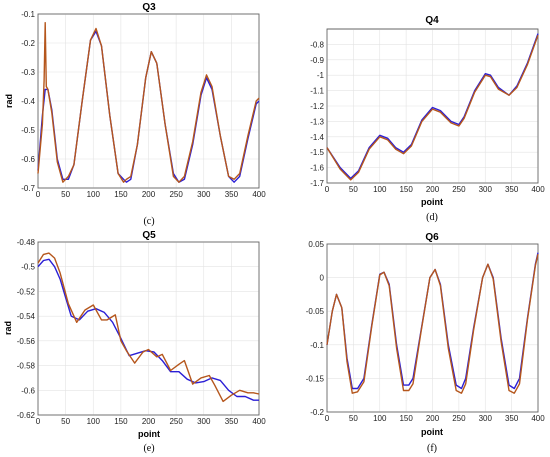 The image size is (550, 457). Describe the element at coordinates (317, 121) in the screenshot. I see `y-tick-label: -1.3` at that location.